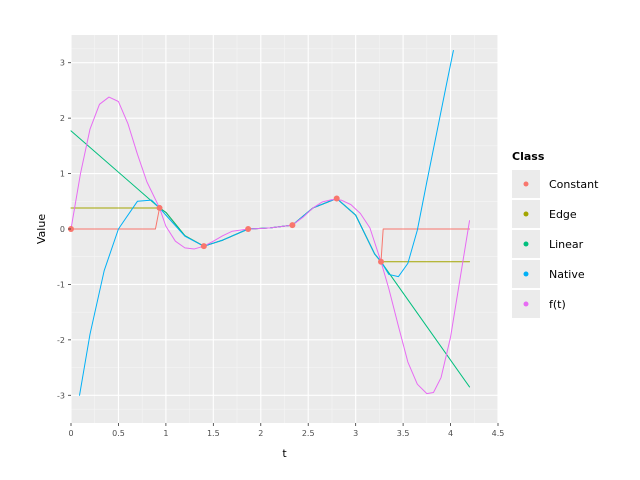 The height and width of the screenshot is (480, 640). What do you see at coordinates (308, 433) in the screenshot?
I see `x-tick-label: 2.5` at bounding box center [308, 433].